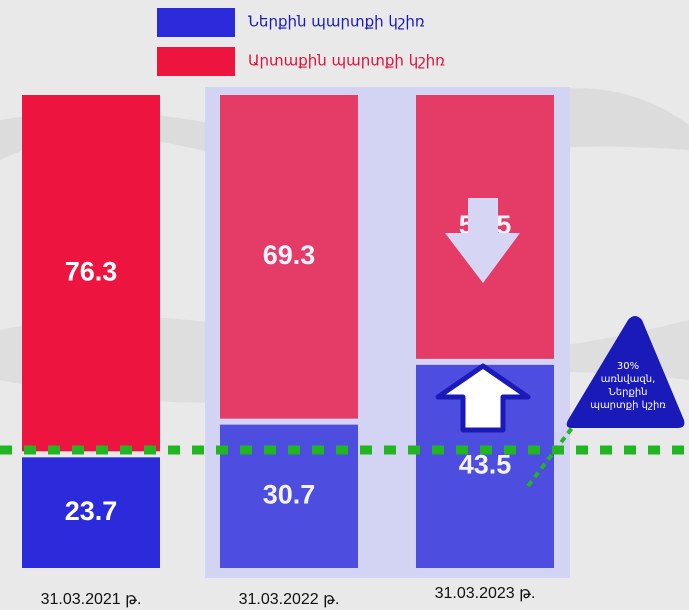  I want to click on down-arrow, so click(482, 240).